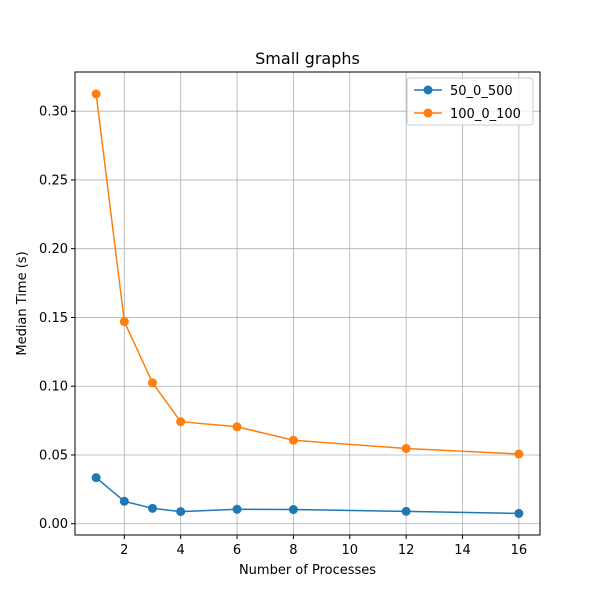 This screenshot has height=600, width=600. What do you see at coordinates (293, 550) in the screenshot?
I see `x-tick-label: 8` at bounding box center [293, 550].